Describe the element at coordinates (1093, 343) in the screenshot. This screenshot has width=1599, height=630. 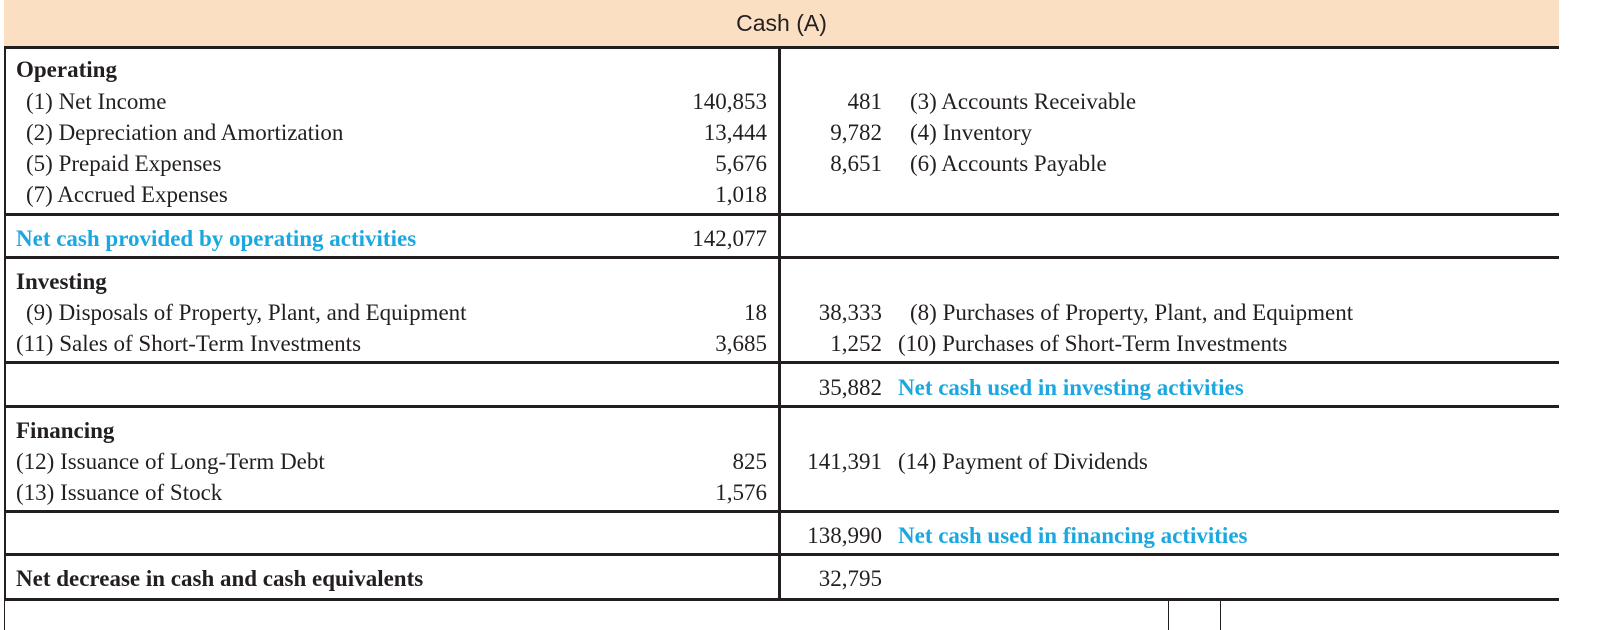
I see `investing-credit-label: (10) Purchases of Short-Term Investments` at that location.